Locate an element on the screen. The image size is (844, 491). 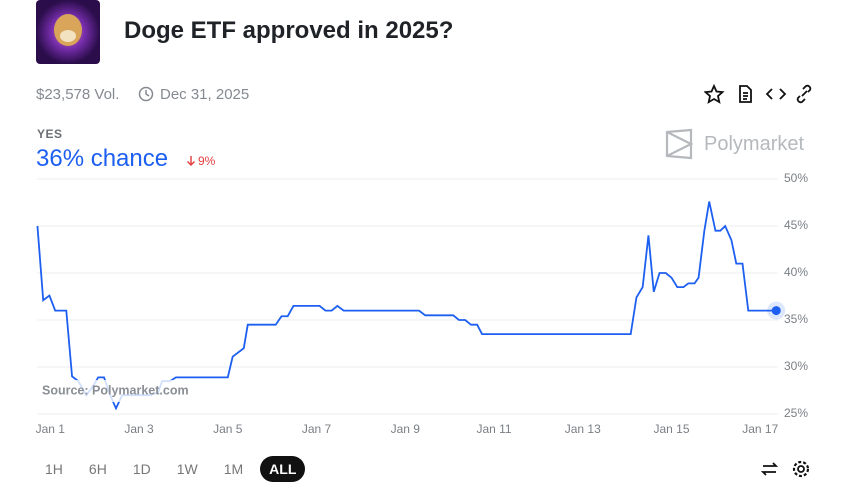
source-background is located at coordinates (114, 391).